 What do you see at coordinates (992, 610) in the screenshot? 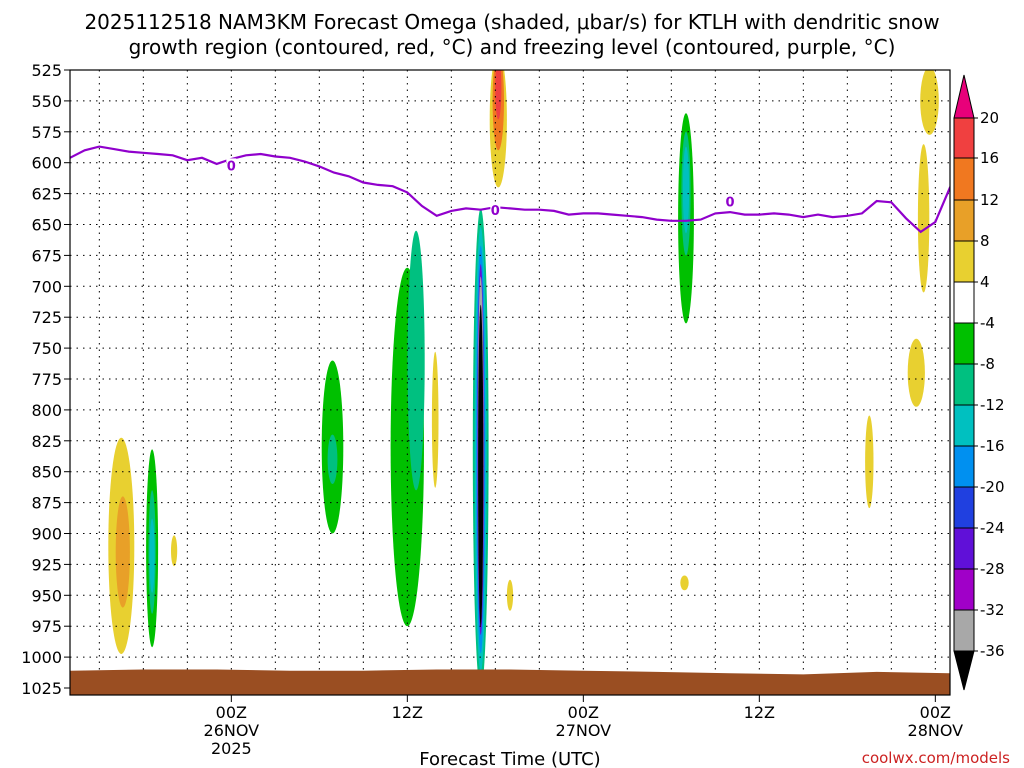
I see `colorbar-label: -32` at bounding box center [992, 610].